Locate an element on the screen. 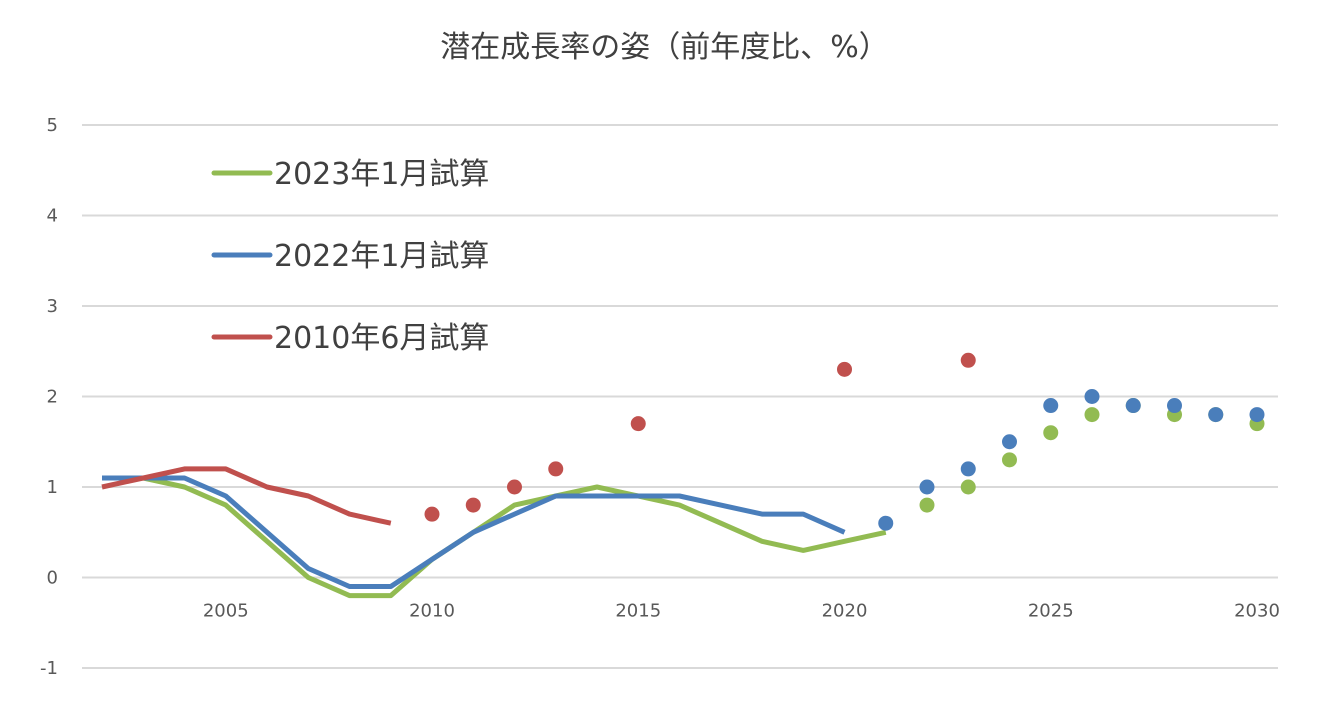 Image resolution: width=1329 pixels, height=718 pixels. y-tick-label: 5 is located at coordinates (52, 125).